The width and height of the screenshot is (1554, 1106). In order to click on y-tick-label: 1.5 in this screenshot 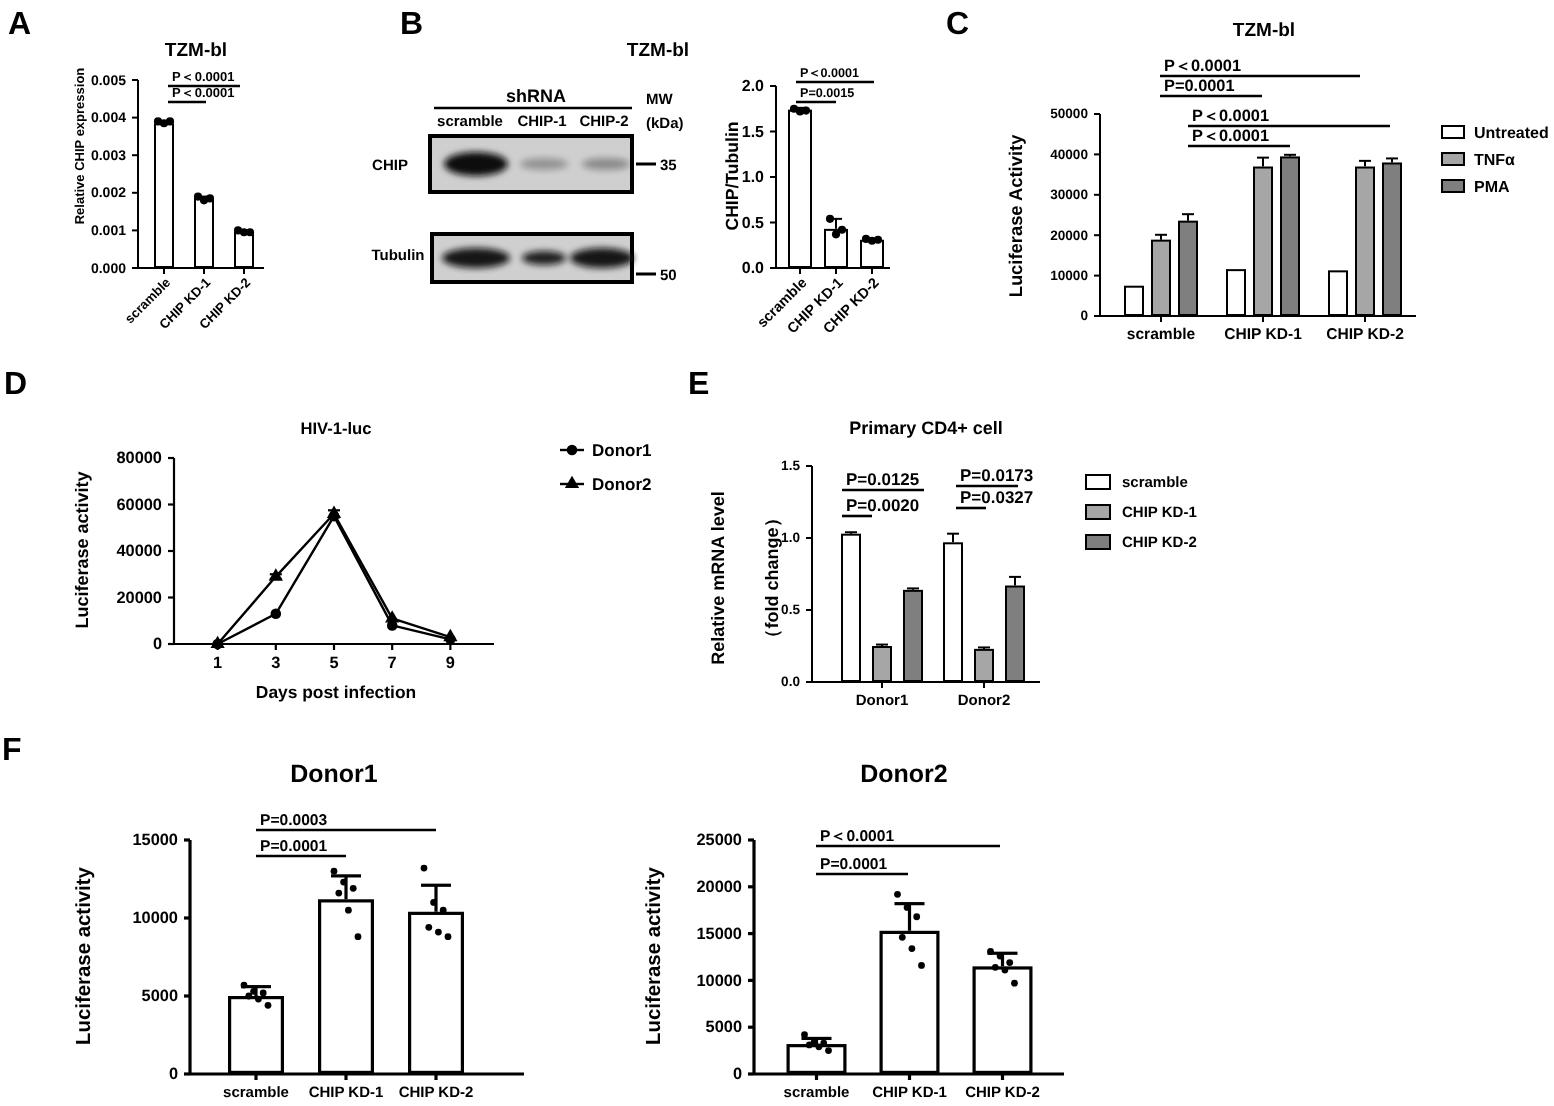, I will do `click(753, 131)`.